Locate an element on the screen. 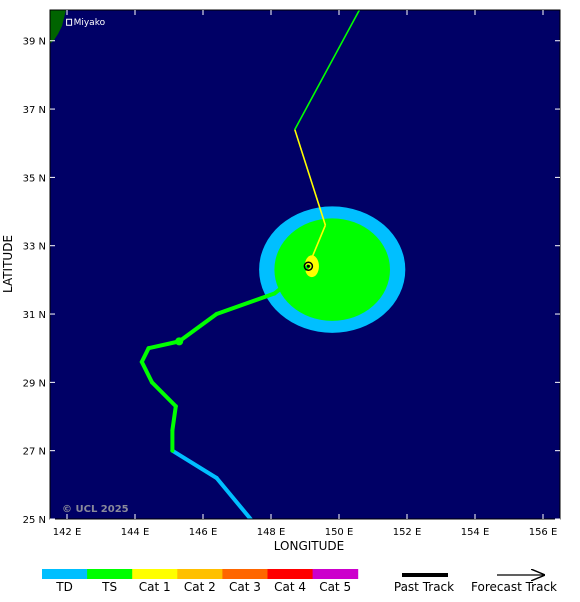 The image size is (580, 602). legend-swatch-ts is located at coordinates (110, 574).